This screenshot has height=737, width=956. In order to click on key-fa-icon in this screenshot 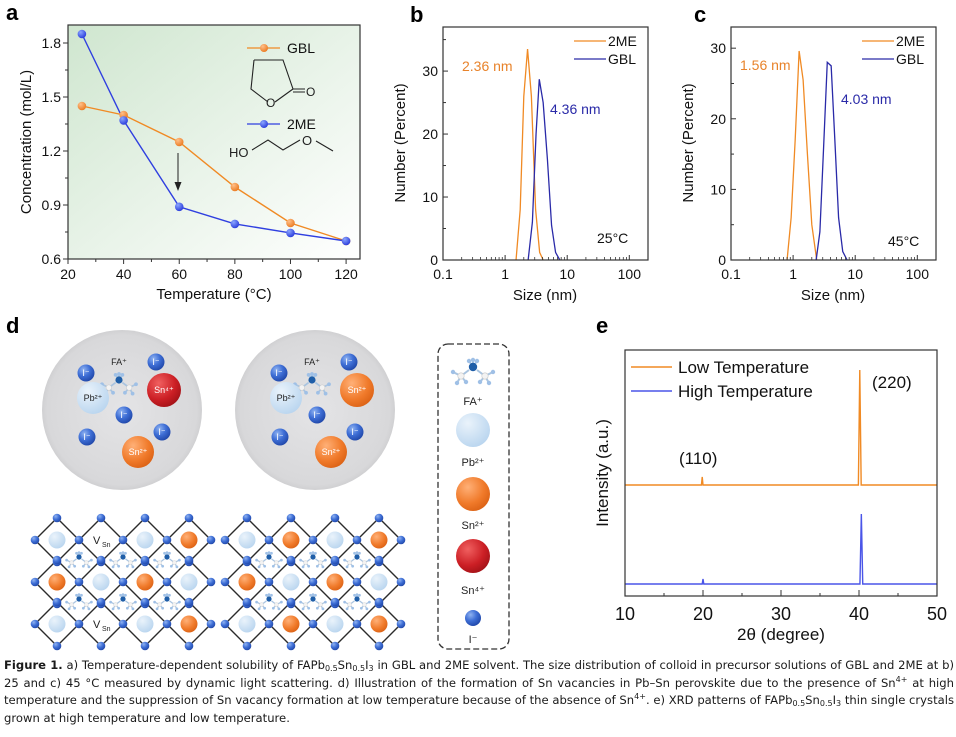, I will do `click(473, 371)`.